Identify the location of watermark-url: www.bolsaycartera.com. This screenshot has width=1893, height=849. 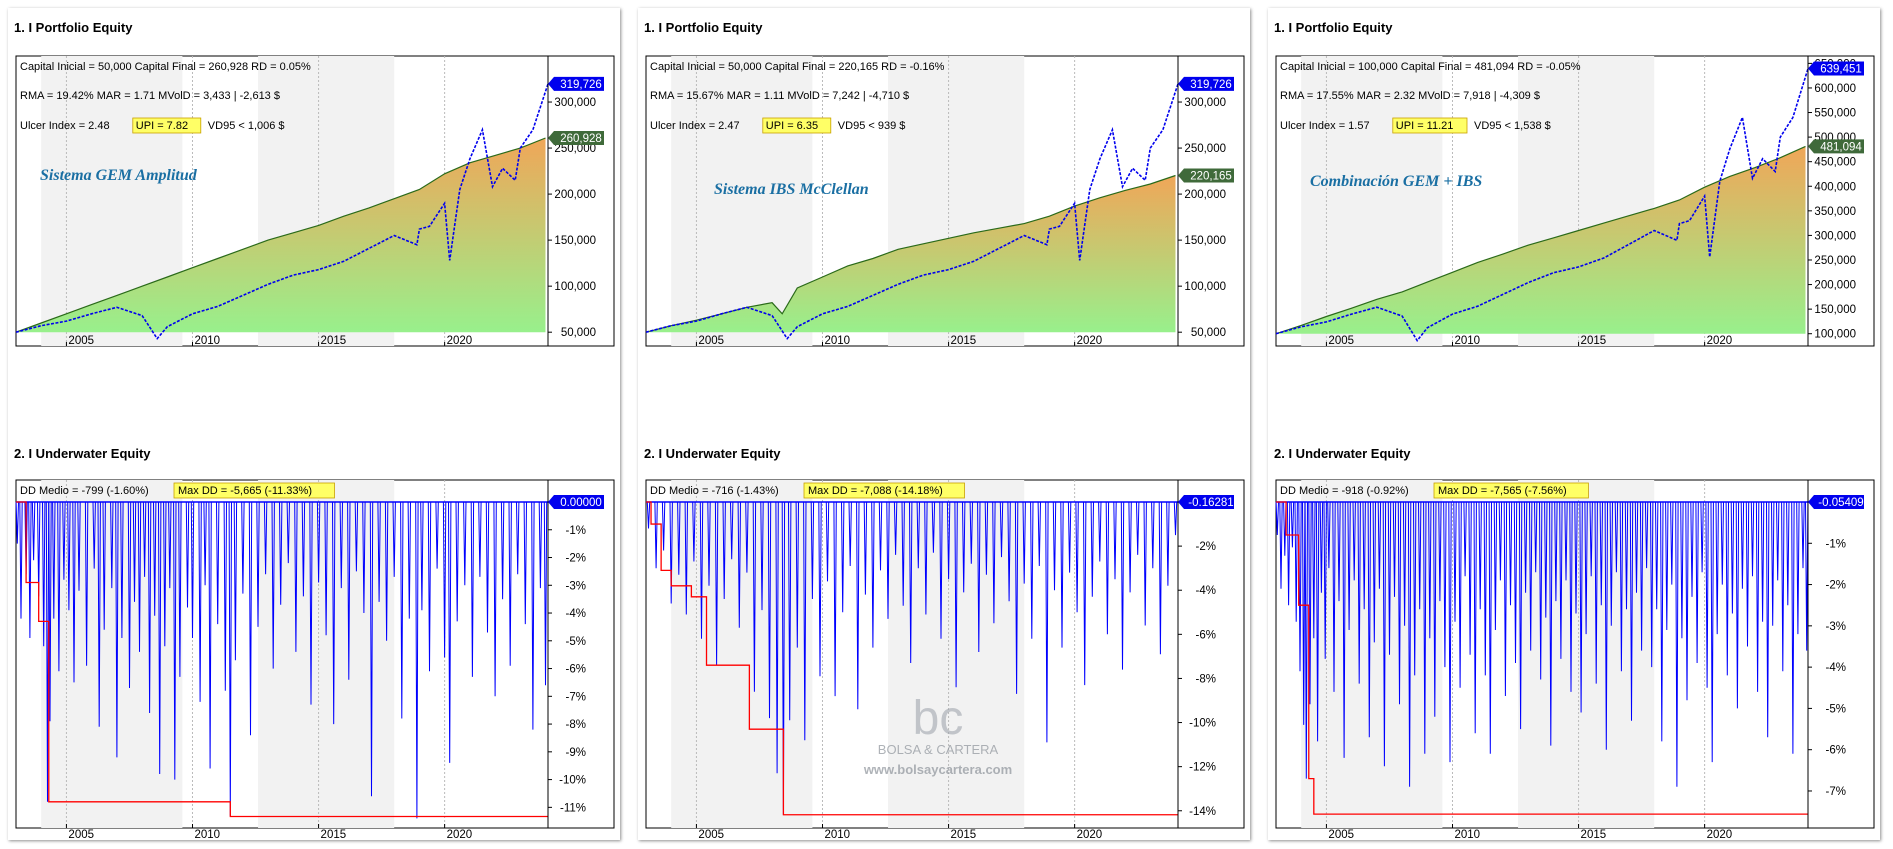
(937, 769).